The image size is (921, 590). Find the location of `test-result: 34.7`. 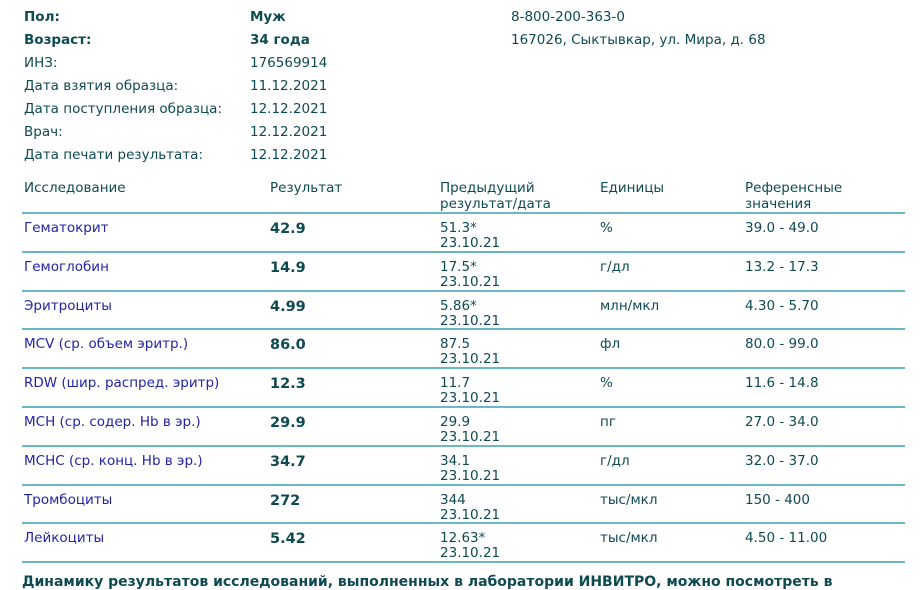

test-result: 34.7 is located at coordinates (288, 461).